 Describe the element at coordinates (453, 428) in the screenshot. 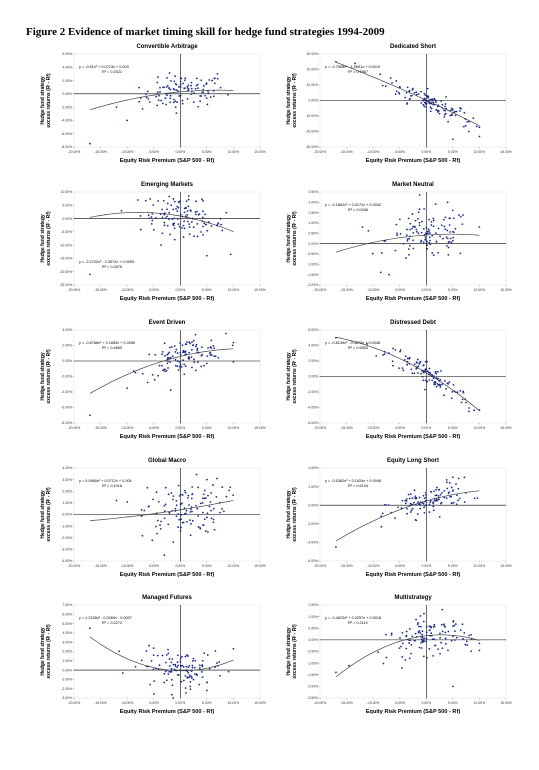

I see `x-tick-label: 5.00%` at that location.